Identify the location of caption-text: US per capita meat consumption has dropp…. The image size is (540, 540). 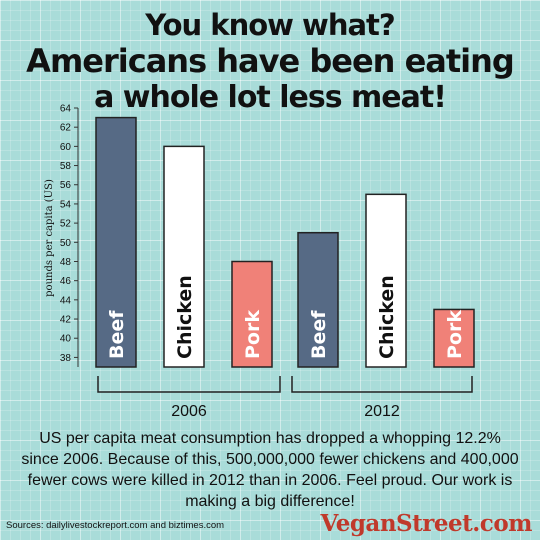
(270, 470).